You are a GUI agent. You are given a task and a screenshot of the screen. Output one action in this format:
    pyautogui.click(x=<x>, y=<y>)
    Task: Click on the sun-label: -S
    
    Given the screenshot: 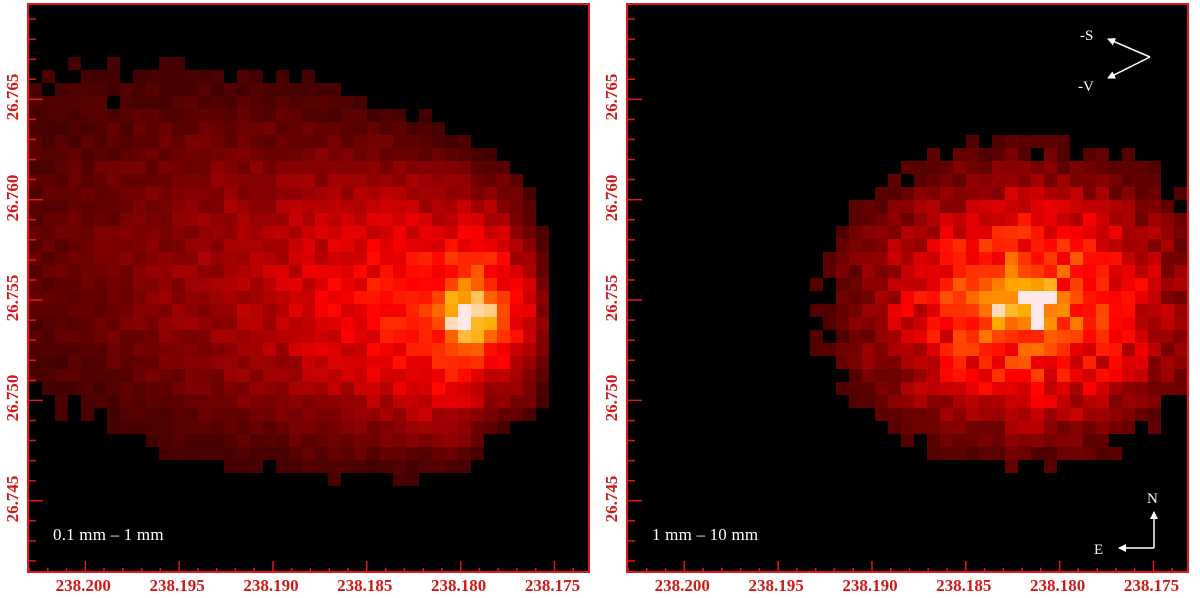 What is the action you would take?
    pyautogui.click(x=1086, y=36)
    